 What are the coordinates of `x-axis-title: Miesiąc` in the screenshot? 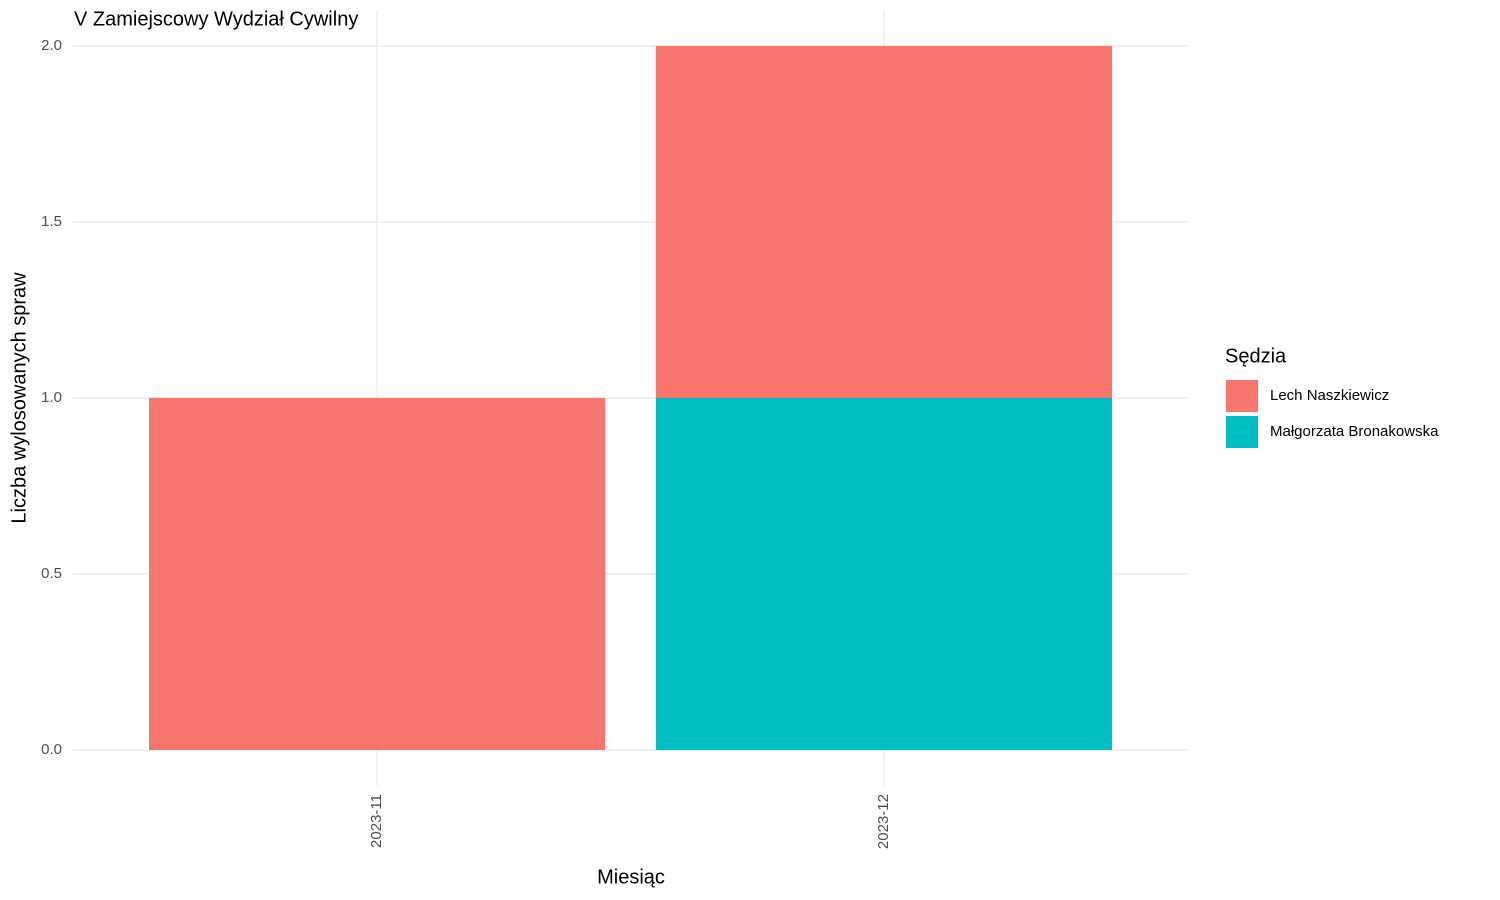 It's located at (631, 877).